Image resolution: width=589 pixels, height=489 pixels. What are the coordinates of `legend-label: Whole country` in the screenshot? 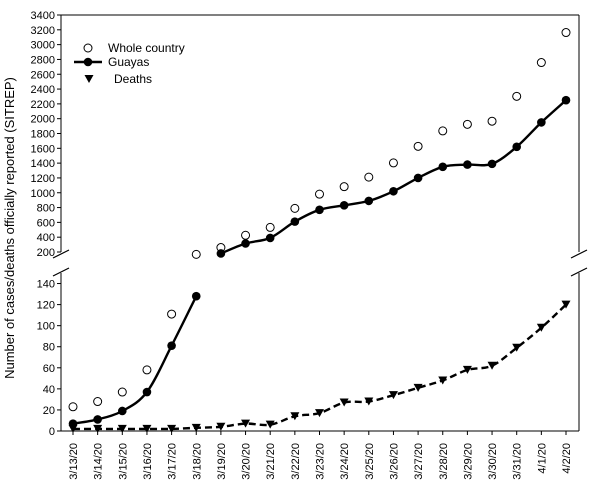 It's located at (146, 48).